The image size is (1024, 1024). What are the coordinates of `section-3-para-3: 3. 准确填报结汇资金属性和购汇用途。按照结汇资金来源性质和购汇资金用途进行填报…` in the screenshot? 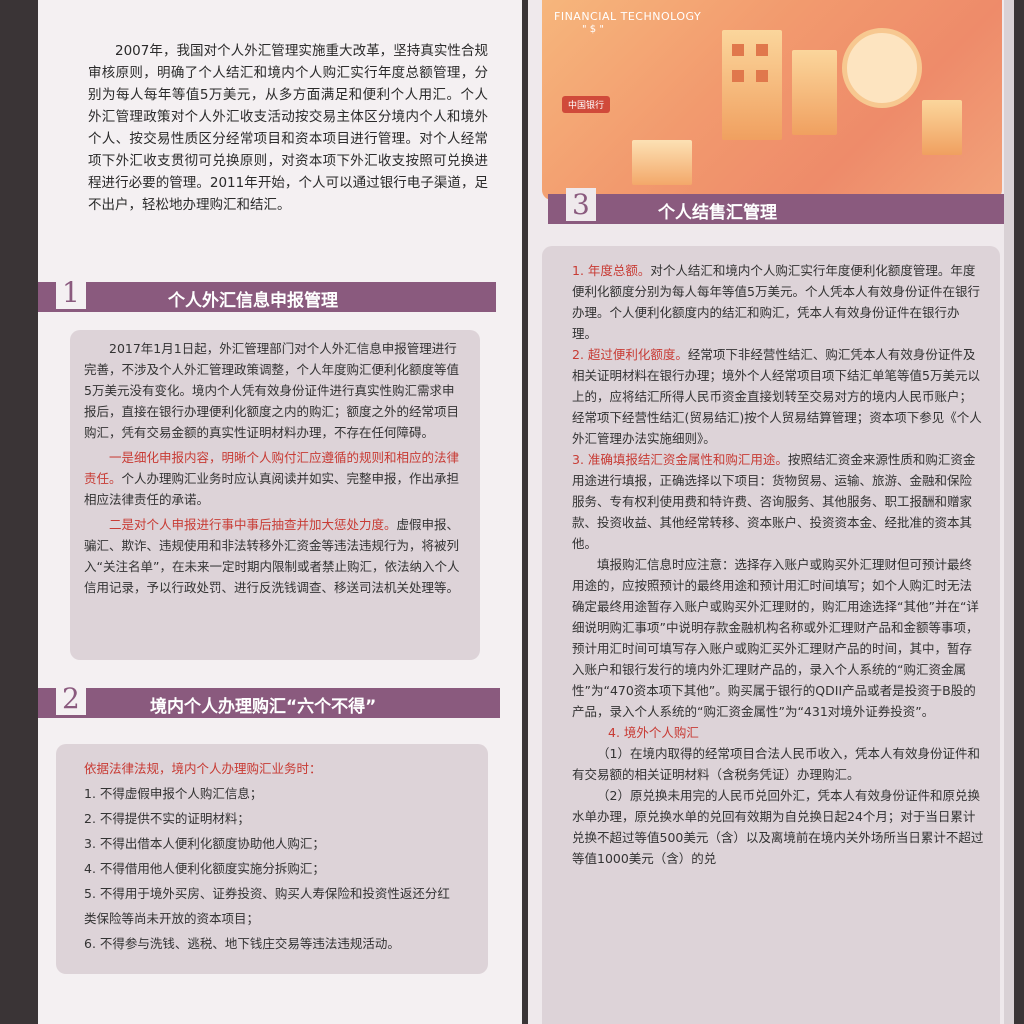 It's located at (778, 501).